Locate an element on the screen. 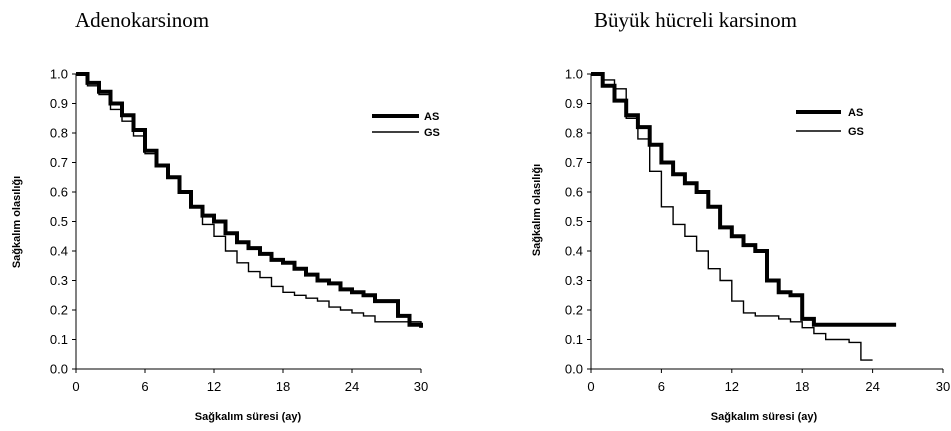 The width and height of the screenshot is (951, 431). chart-title: Adenokarsinom is located at coordinates (142, 20).